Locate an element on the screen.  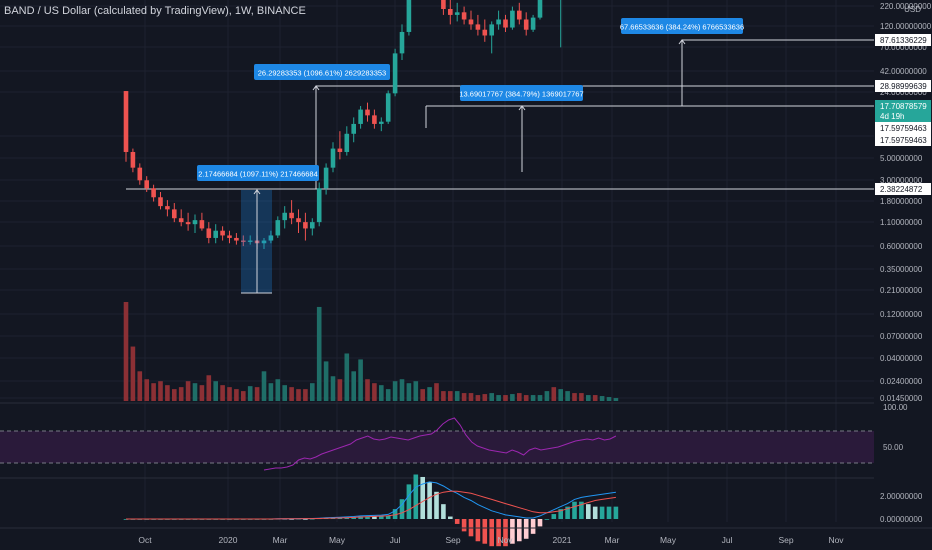
price-label: 17.59759463 is located at coordinates (903, 128).